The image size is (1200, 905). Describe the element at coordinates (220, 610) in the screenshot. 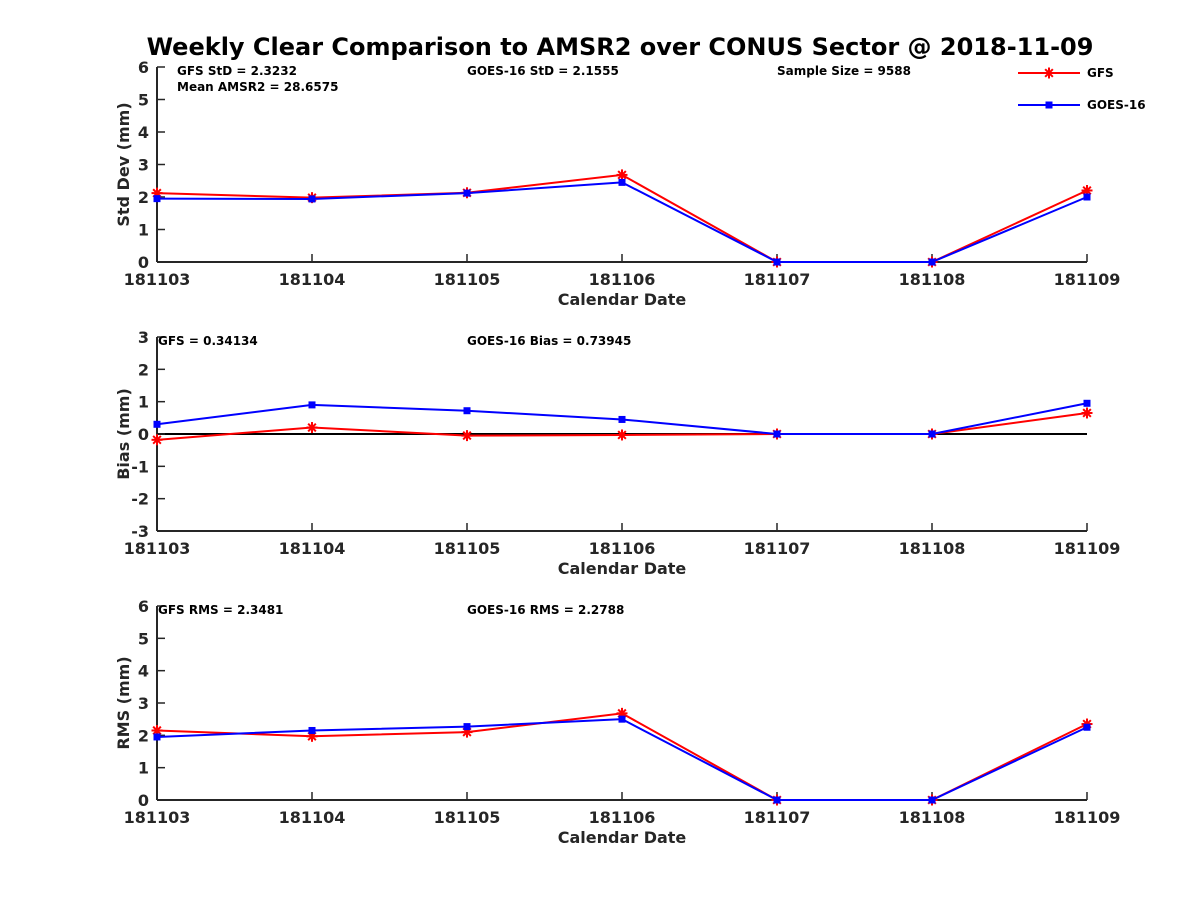

I see `stat-annotation: GFS RMS = 2.3481` at that location.